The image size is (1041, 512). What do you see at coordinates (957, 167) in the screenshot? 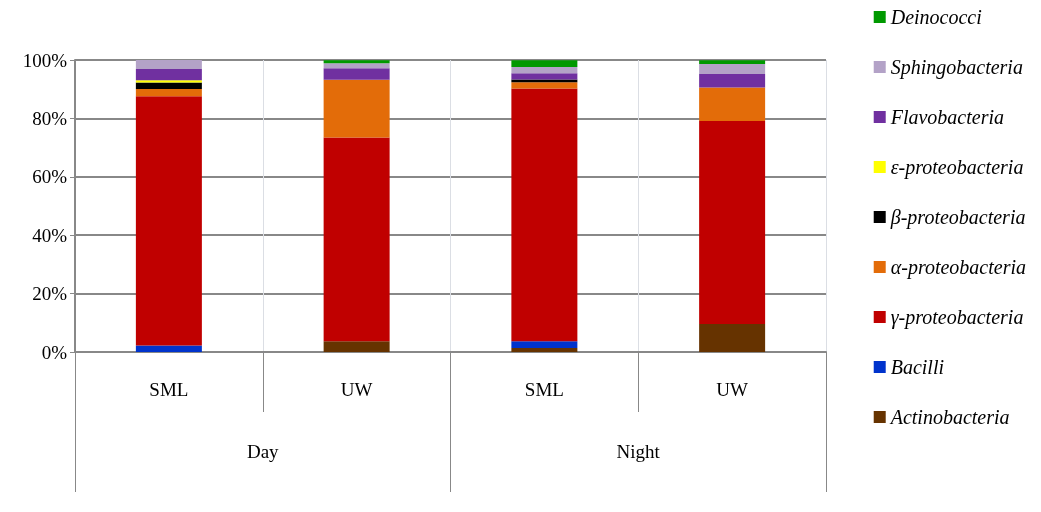
I see `legend-label: ε-proteobacteria` at bounding box center [957, 167].